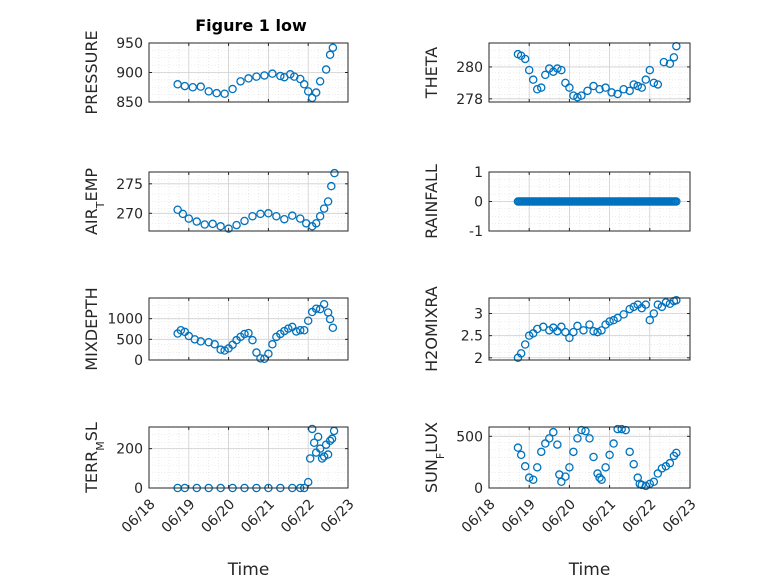 This screenshot has width=778, height=583. Describe the element at coordinates (129, 103) in the screenshot. I see `y-tick-label: 850` at that location.